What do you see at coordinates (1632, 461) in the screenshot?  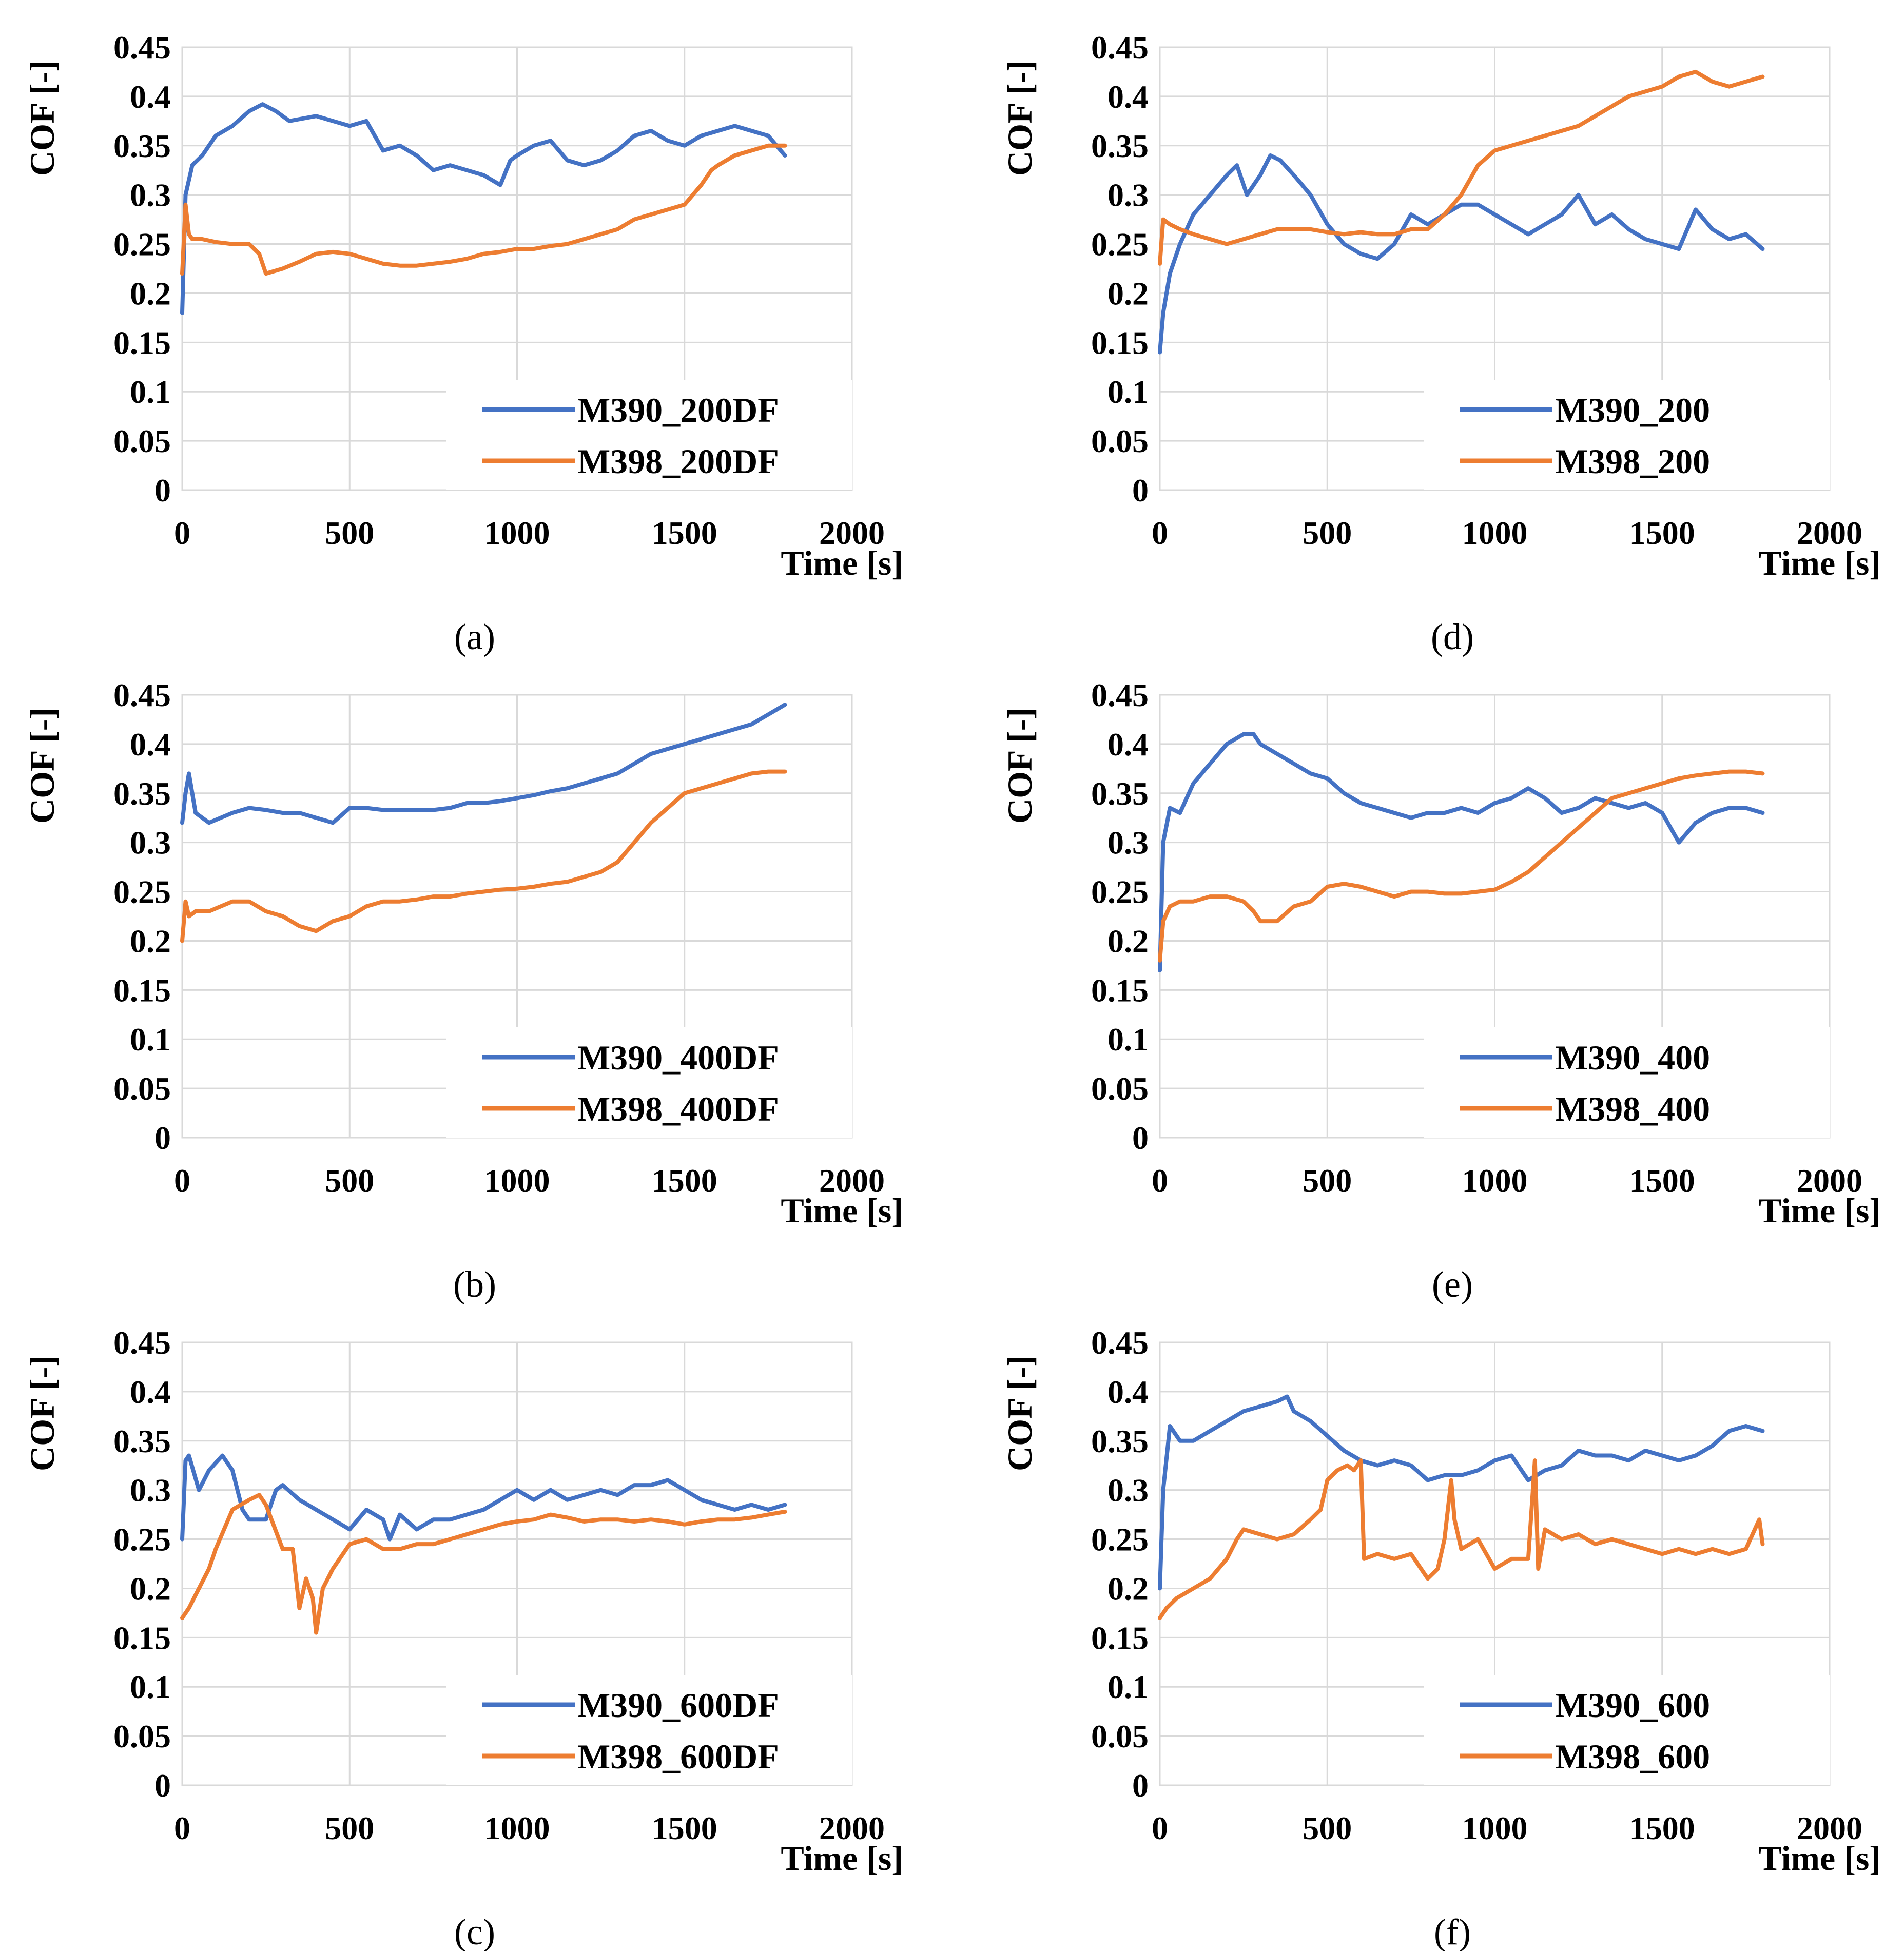 I see `legend-label: M398_200` at bounding box center [1632, 461].